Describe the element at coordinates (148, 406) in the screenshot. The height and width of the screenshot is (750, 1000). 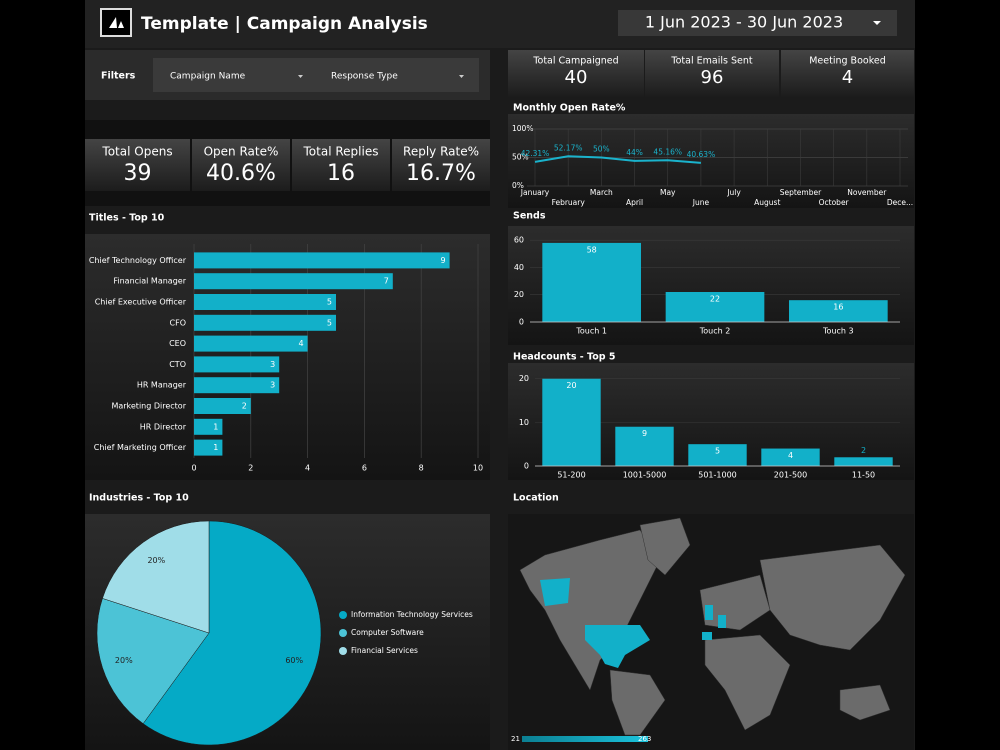
I see `y-tick-label: Marketing Director` at that location.